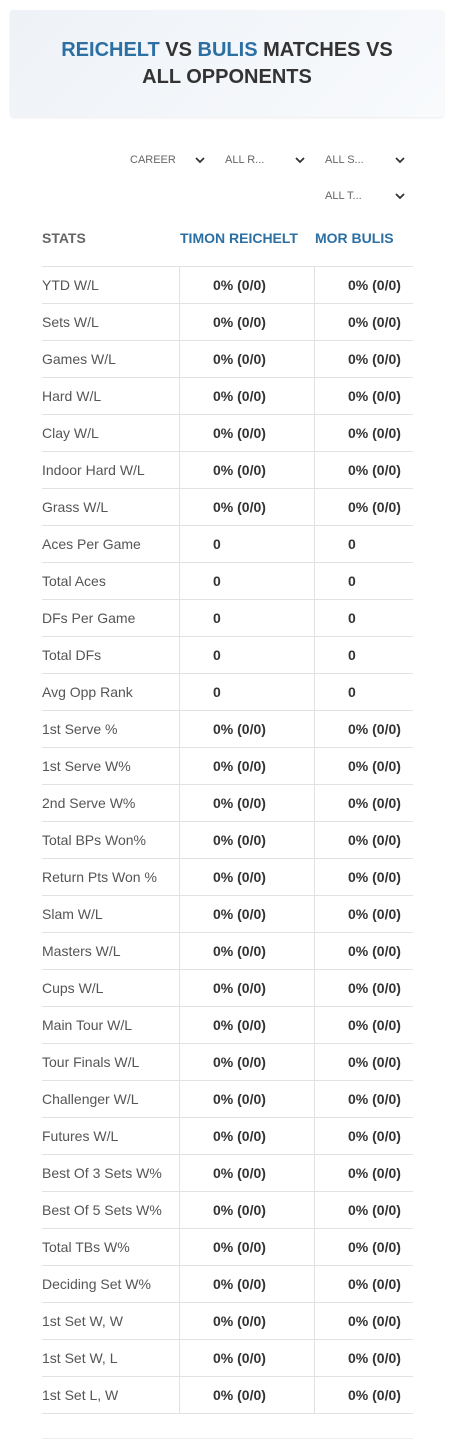 This screenshot has height=1448, width=455. What do you see at coordinates (227, 1358) in the screenshot?
I see `table-row: 1st Set W, L 0% (0/0) 0% (0/0)` at bounding box center [227, 1358].